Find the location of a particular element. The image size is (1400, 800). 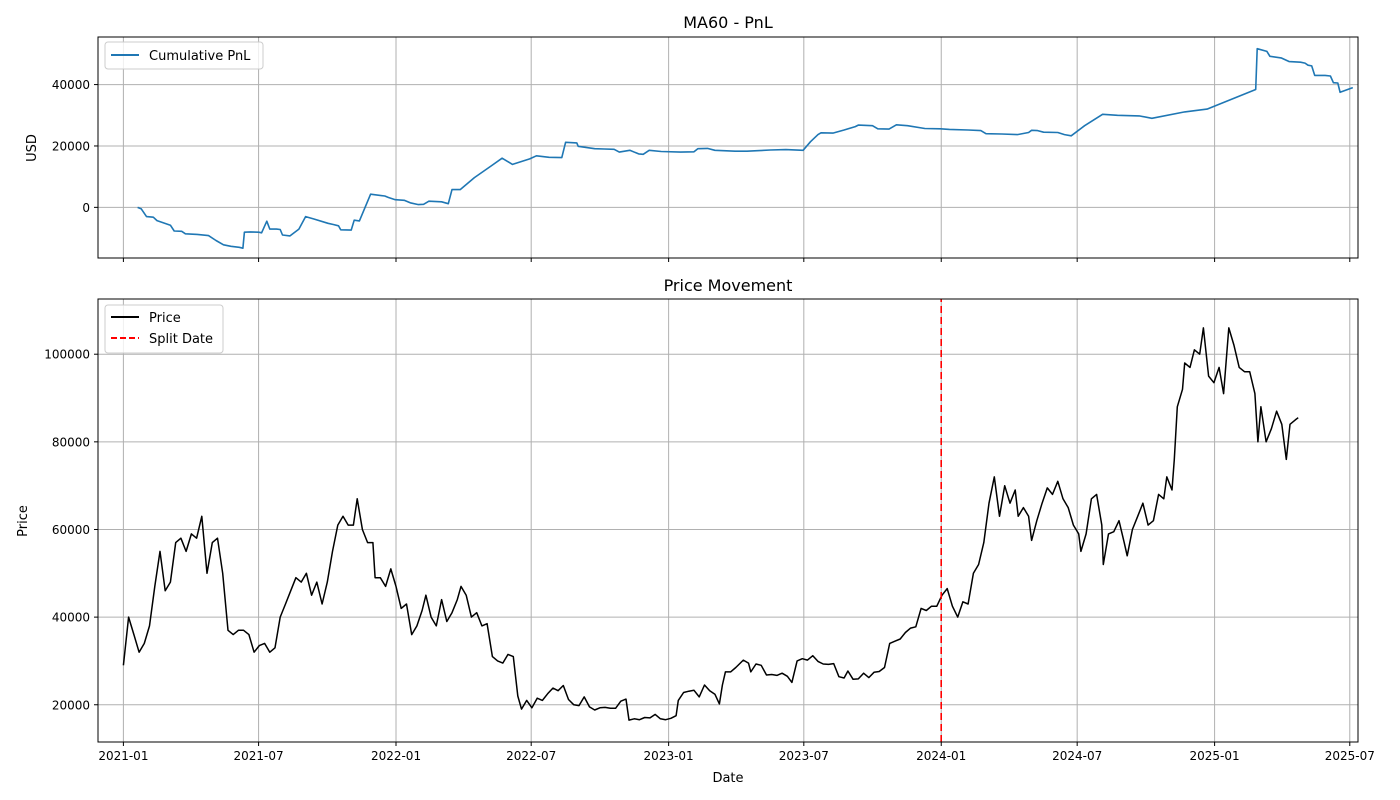

pnl-legend: Cumulative PnL is located at coordinates (184, 55).